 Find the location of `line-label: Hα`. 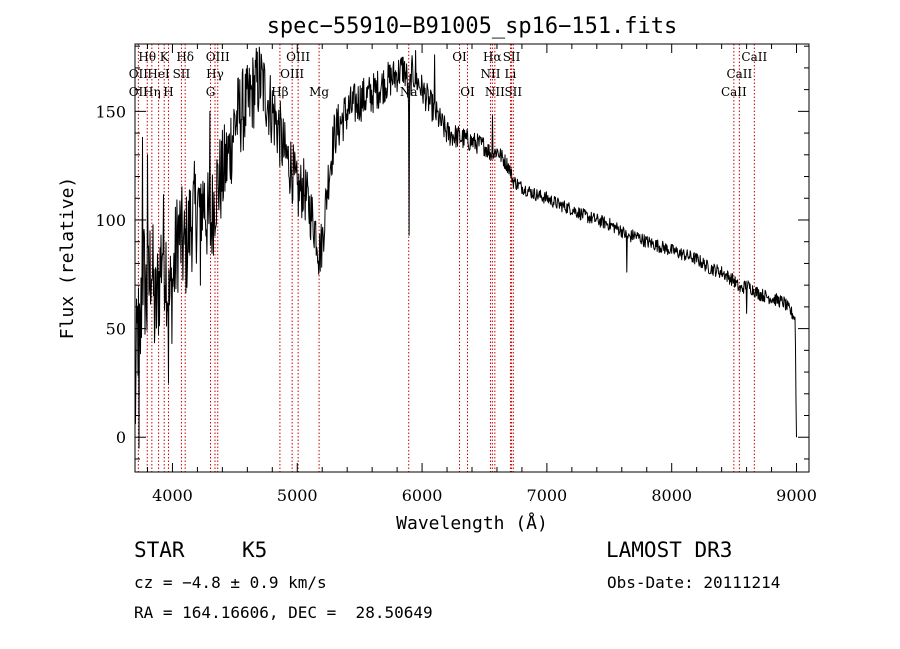

line-label: Hα is located at coordinates (492, 57).